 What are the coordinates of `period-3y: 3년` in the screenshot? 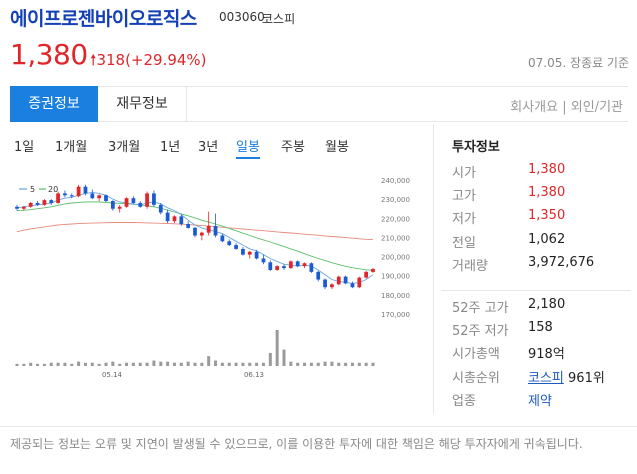 It's located at (208, 147).